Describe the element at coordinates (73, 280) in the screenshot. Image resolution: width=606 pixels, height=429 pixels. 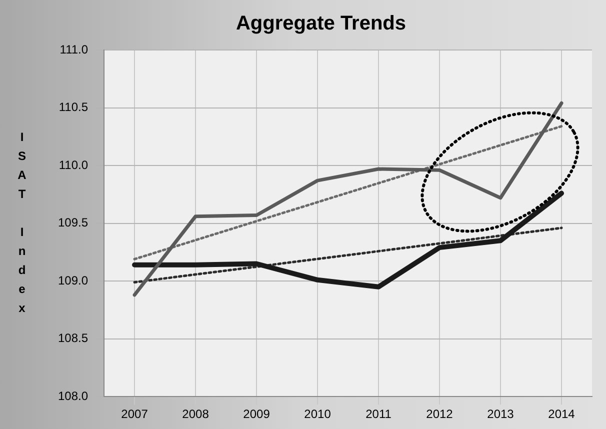
I see `y-tick-label: 109.0` at that location.